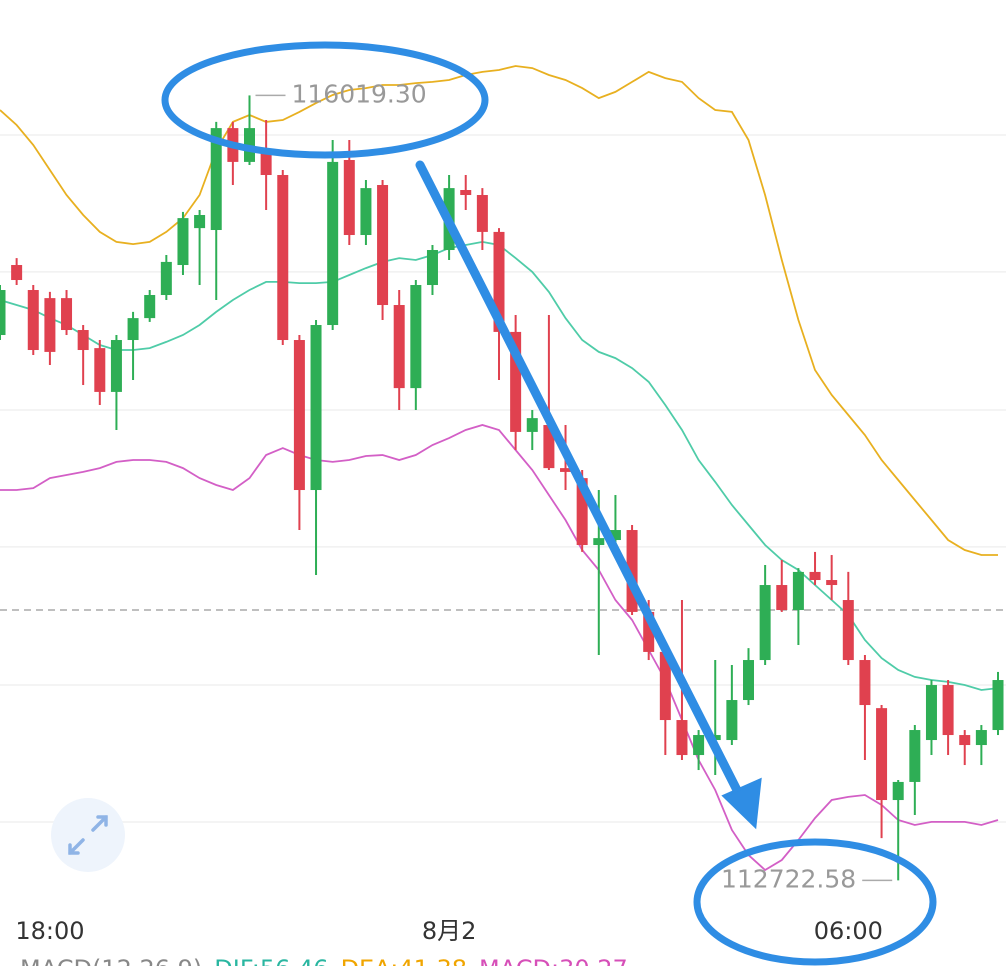 This screenshot has width=1006, height=966. What do you see at coordinates (848, 931) in the screenshot?
I see `x-tick-label: 06:00` at bounding box center [848, 931].